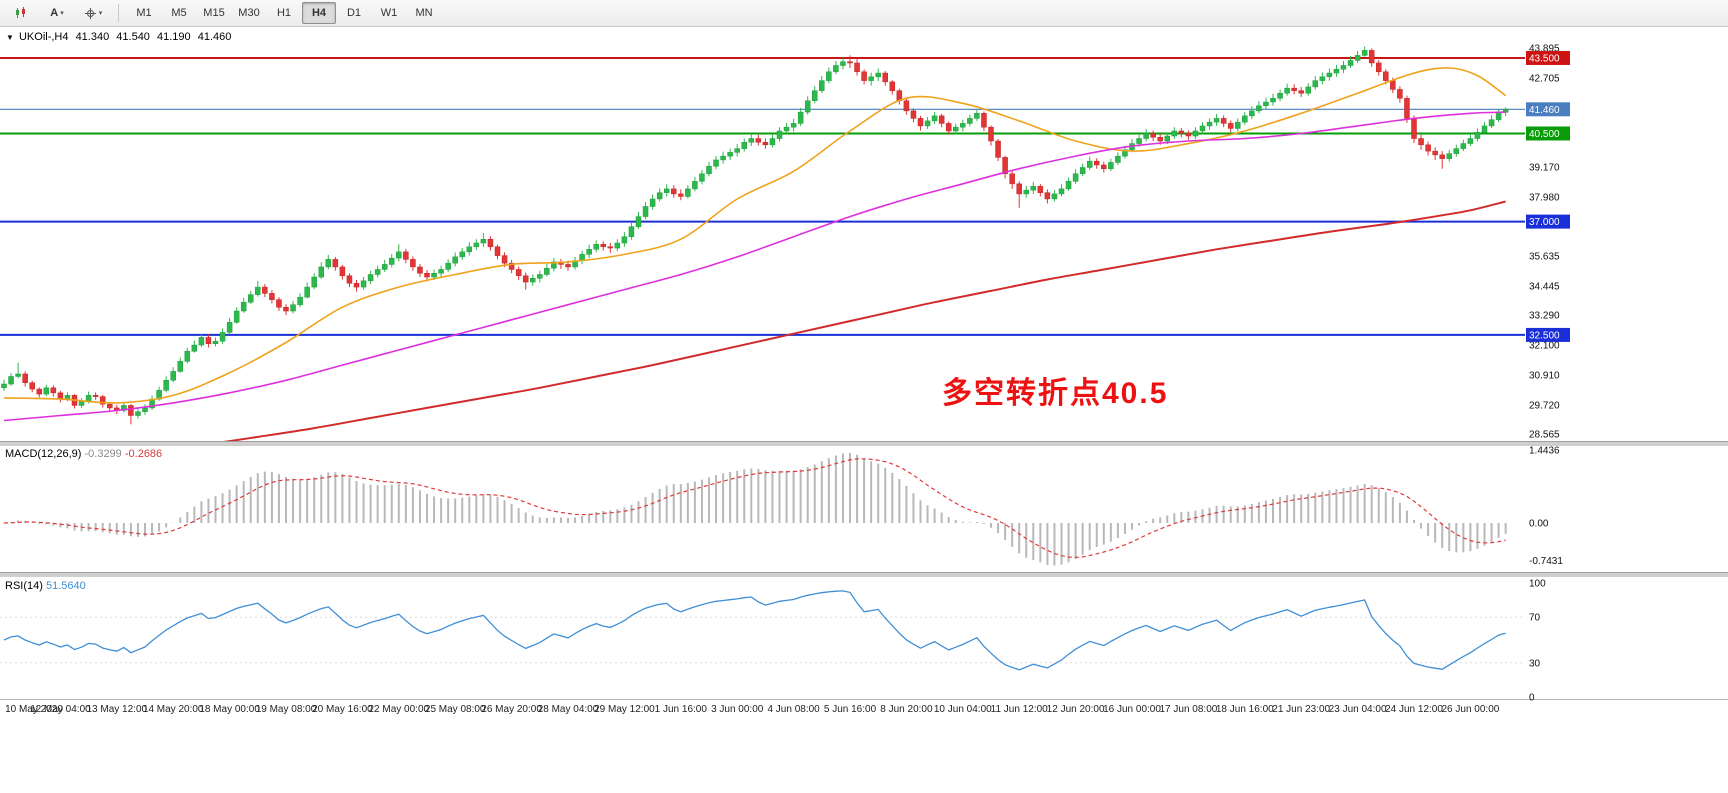 Image resolution: width=1728 pixels, height=793 pixels. Describe the element at coordinates (65, 586) in the screenshot. I see `rsi-value: 51.5640` at that location.